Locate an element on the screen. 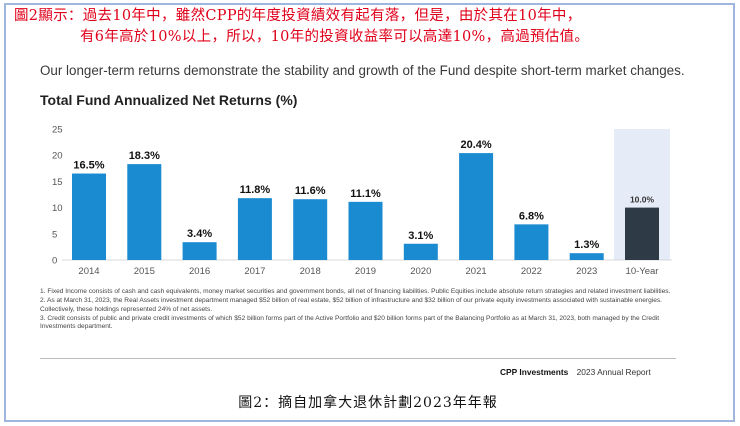 This screenshot has width=740, height=426. bar-2018 is located at coordinates (310, 229).